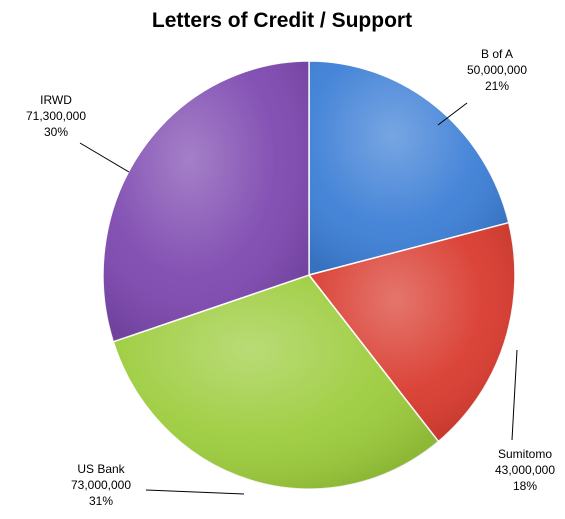 The image size is (565, 519). Describe the element at coordinates (525, 470) in the screenshot. I see `slice-label-value-sumitomo: 43,000,000` at that location.